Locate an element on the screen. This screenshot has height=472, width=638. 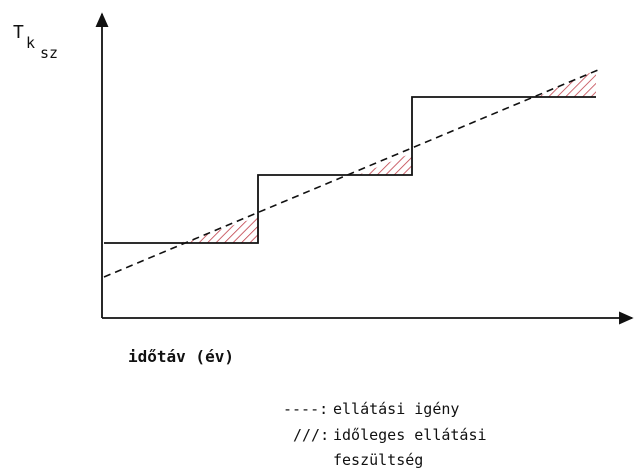
y-axis-label: T k sz is located at coordinates (35, 42).